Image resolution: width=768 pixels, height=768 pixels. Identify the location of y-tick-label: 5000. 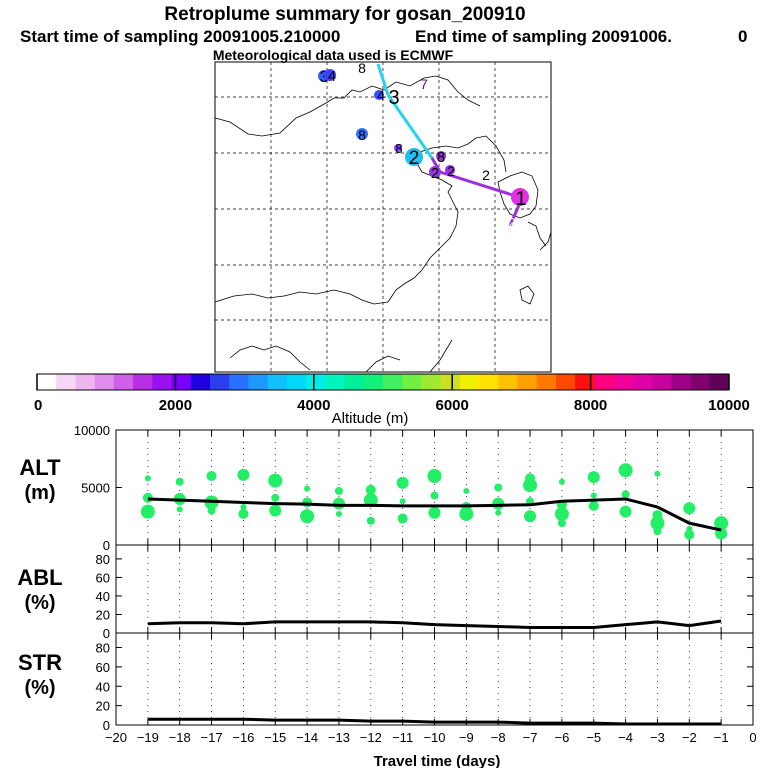
(95, 488).